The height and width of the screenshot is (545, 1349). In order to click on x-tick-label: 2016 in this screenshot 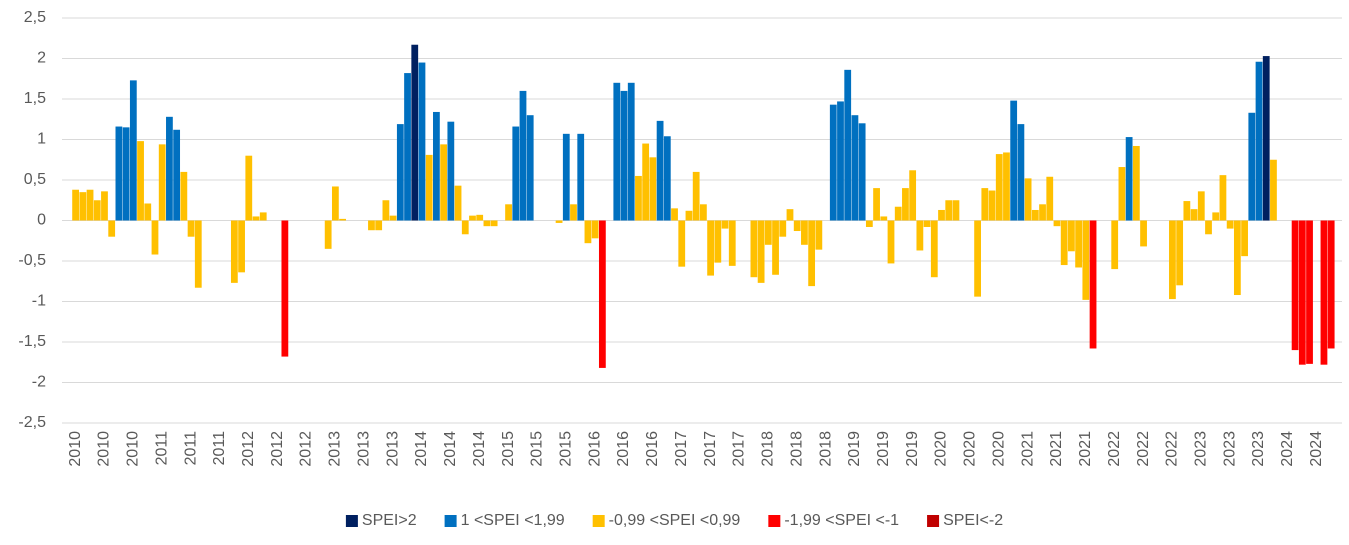, I will do `click(623, 449)`.